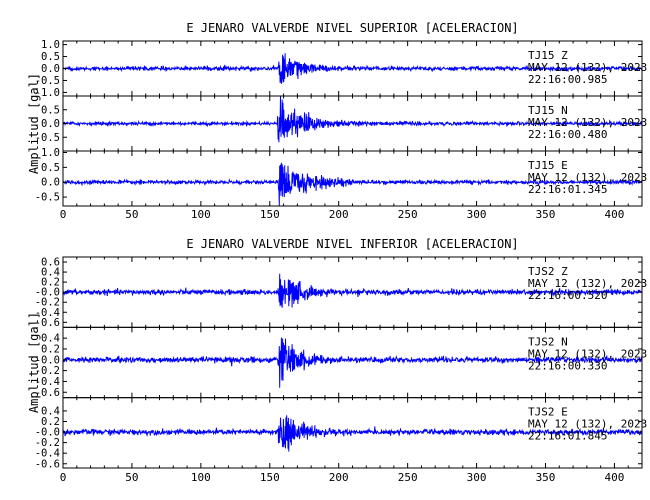  What do you see at coordinates (548, 412) in the screenshot?
I see `station-label: TJS2 E` at bounding box center [548, 412].